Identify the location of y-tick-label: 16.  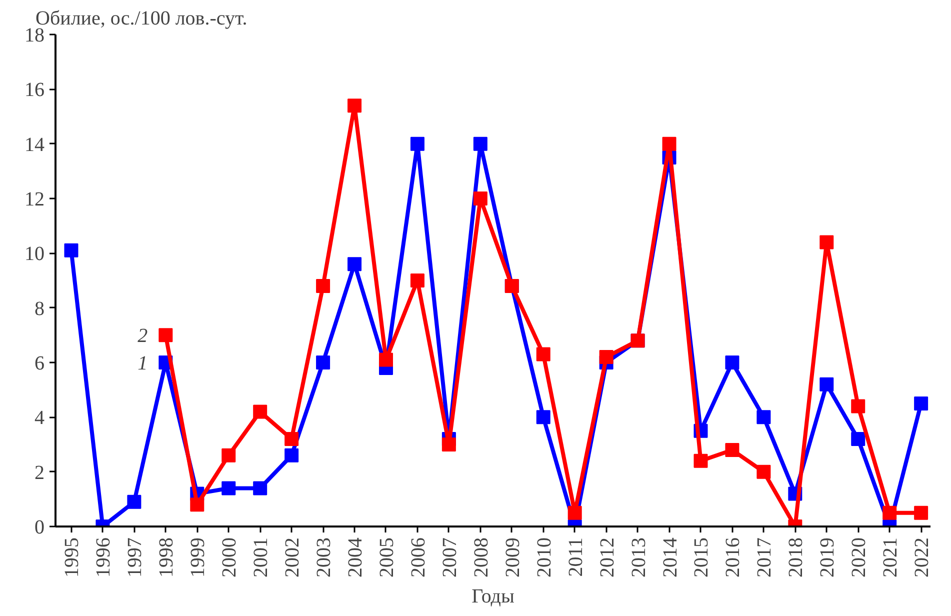
(34, 90).